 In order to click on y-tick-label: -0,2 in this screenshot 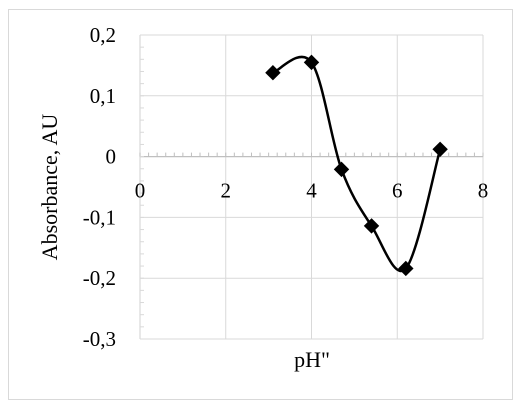, I will do `click(99, 278)`.